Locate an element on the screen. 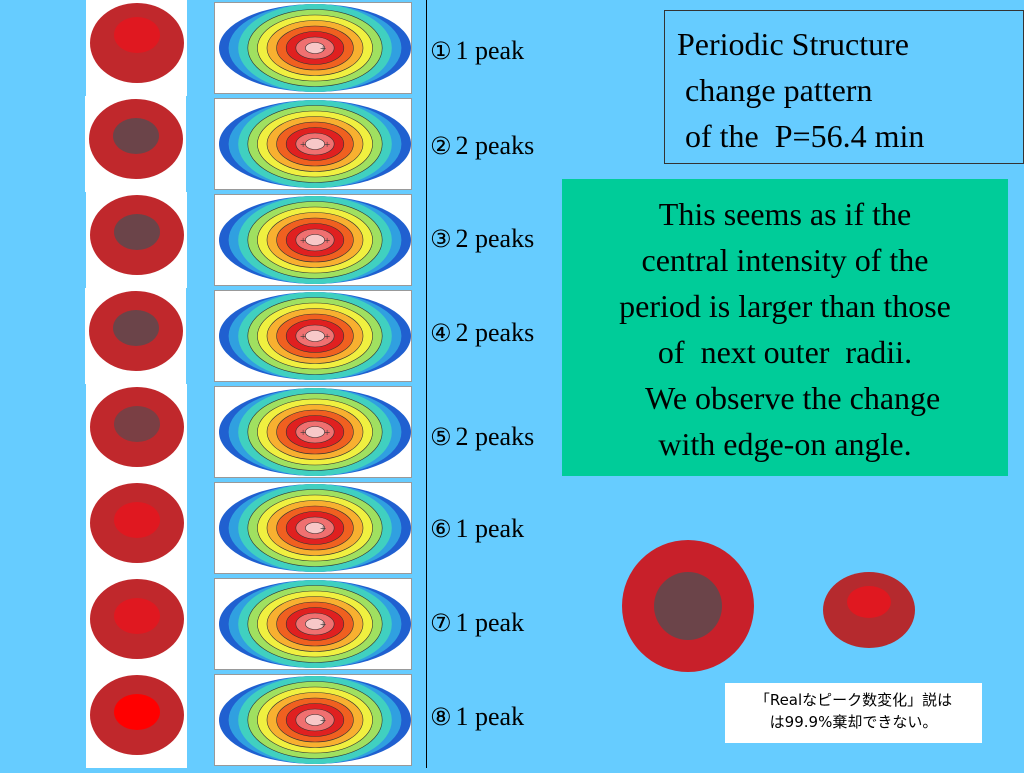 This screenshot has height=773, width=1024. explanation-line-5: We observe the change is located at coordinates (785, 398).